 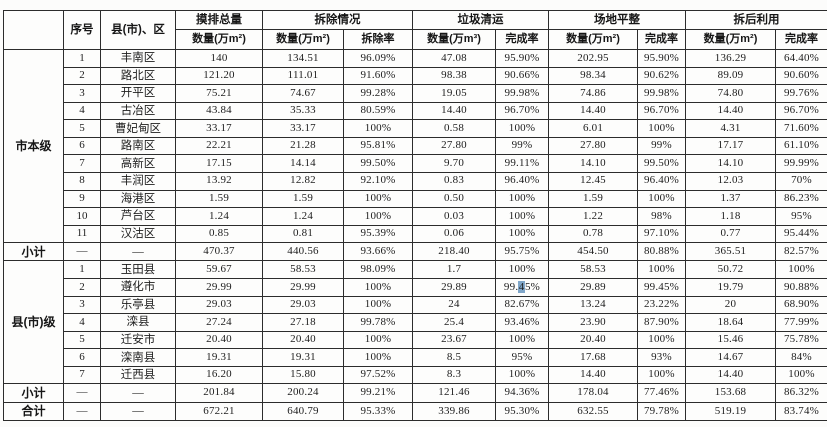 I want to click on value-cell: 95.44%, so click(x=801, y=234).